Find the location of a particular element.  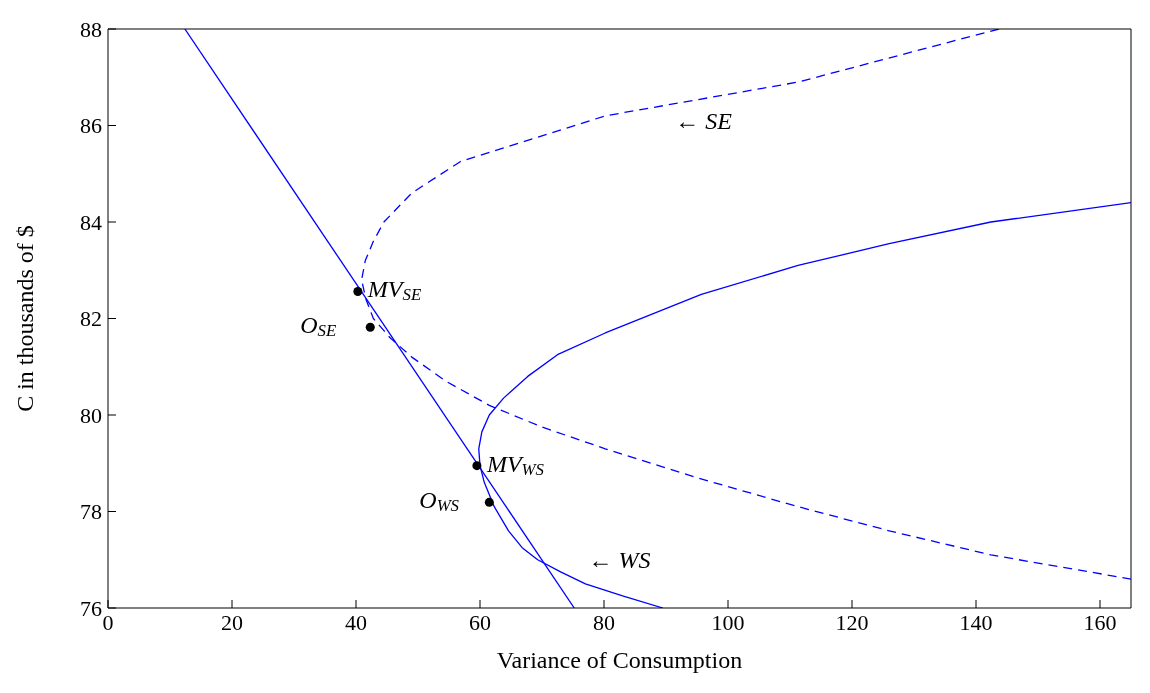

y-tick-label: 82 is located at coordinates (91, 319).